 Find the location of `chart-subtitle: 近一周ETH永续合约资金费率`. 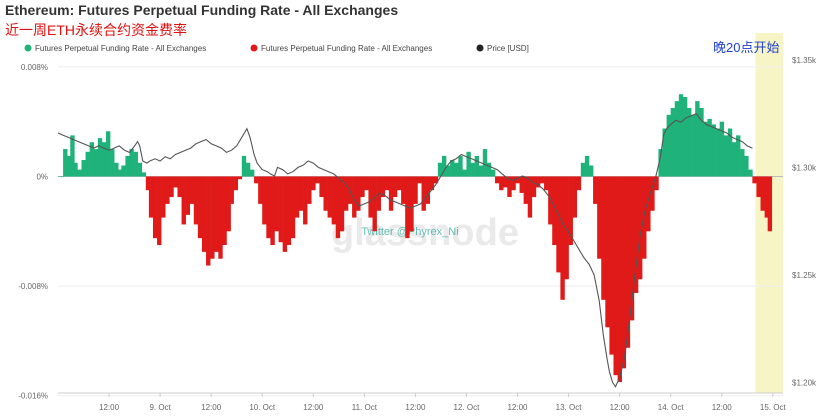

chart-subtitle: 近一周ETH永续合约资金费率 is located at coordinates (96, 30).